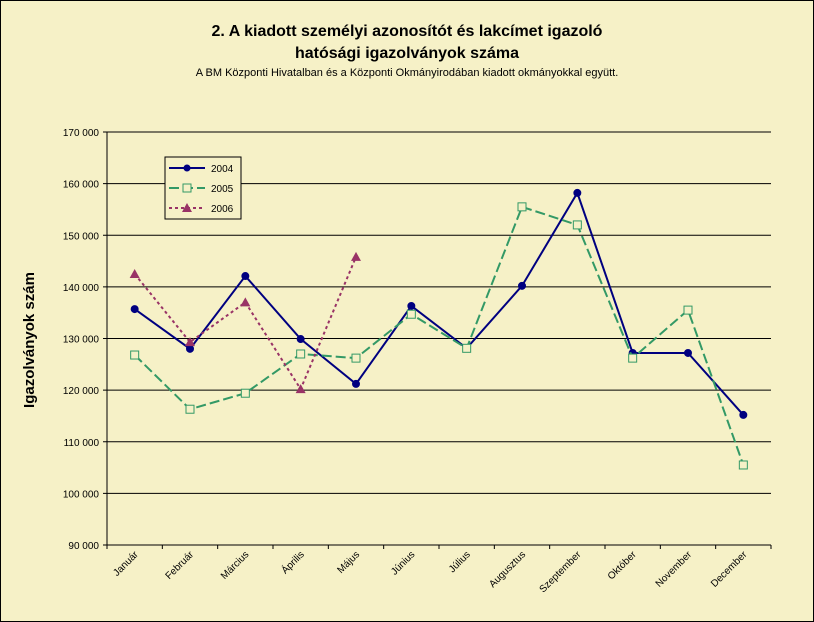 Image resolution: width=814 pixels, height=622 pixels. What do you see at coordinates (203, 188) in the screenshot?
I see `legend: 2004 2005 2006` at bounding box center [203, 188].